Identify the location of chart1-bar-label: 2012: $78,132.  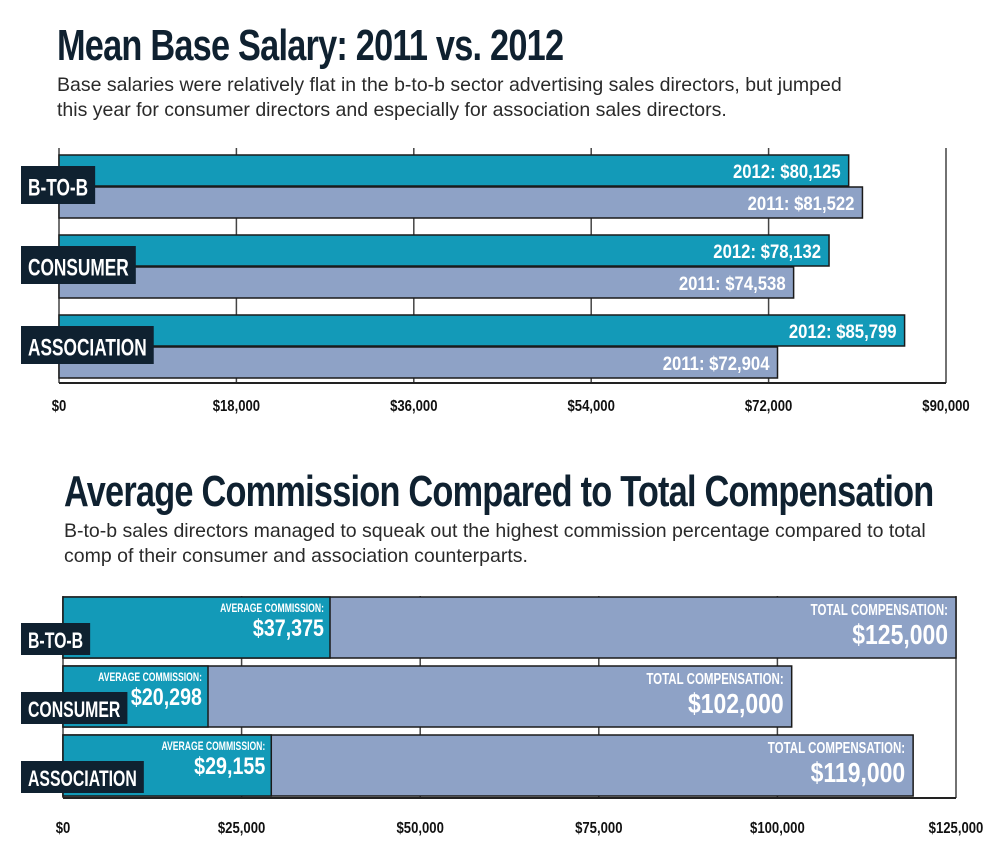
(767, 251).